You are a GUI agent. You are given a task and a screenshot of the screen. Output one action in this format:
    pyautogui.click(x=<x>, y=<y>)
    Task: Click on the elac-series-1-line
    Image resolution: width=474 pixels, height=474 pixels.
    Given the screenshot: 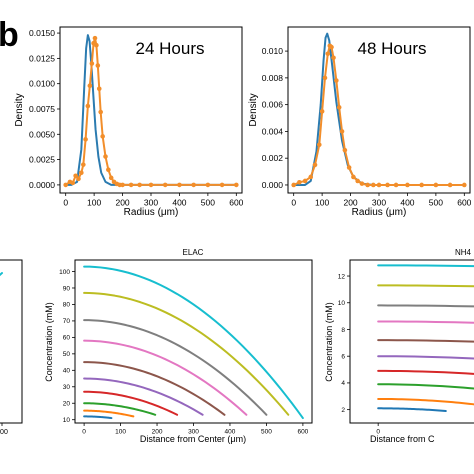 What is the action you would take?
    pyautogui.click(x=186, y=353)
    